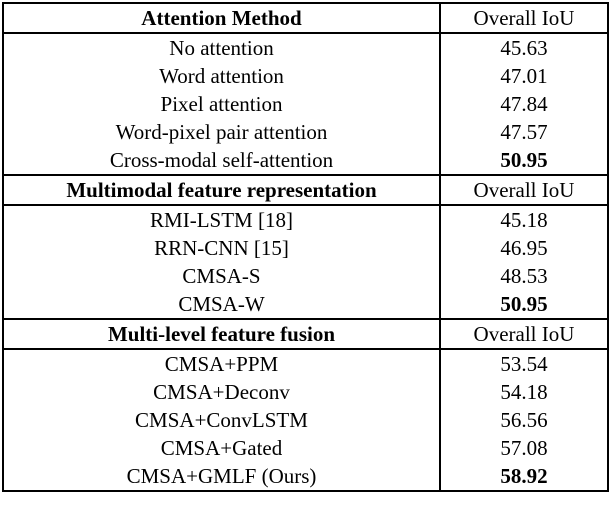  Describe the element at coordinates (524, 448) in the screenshot. I see `iou-cell: 57.08` at that location.